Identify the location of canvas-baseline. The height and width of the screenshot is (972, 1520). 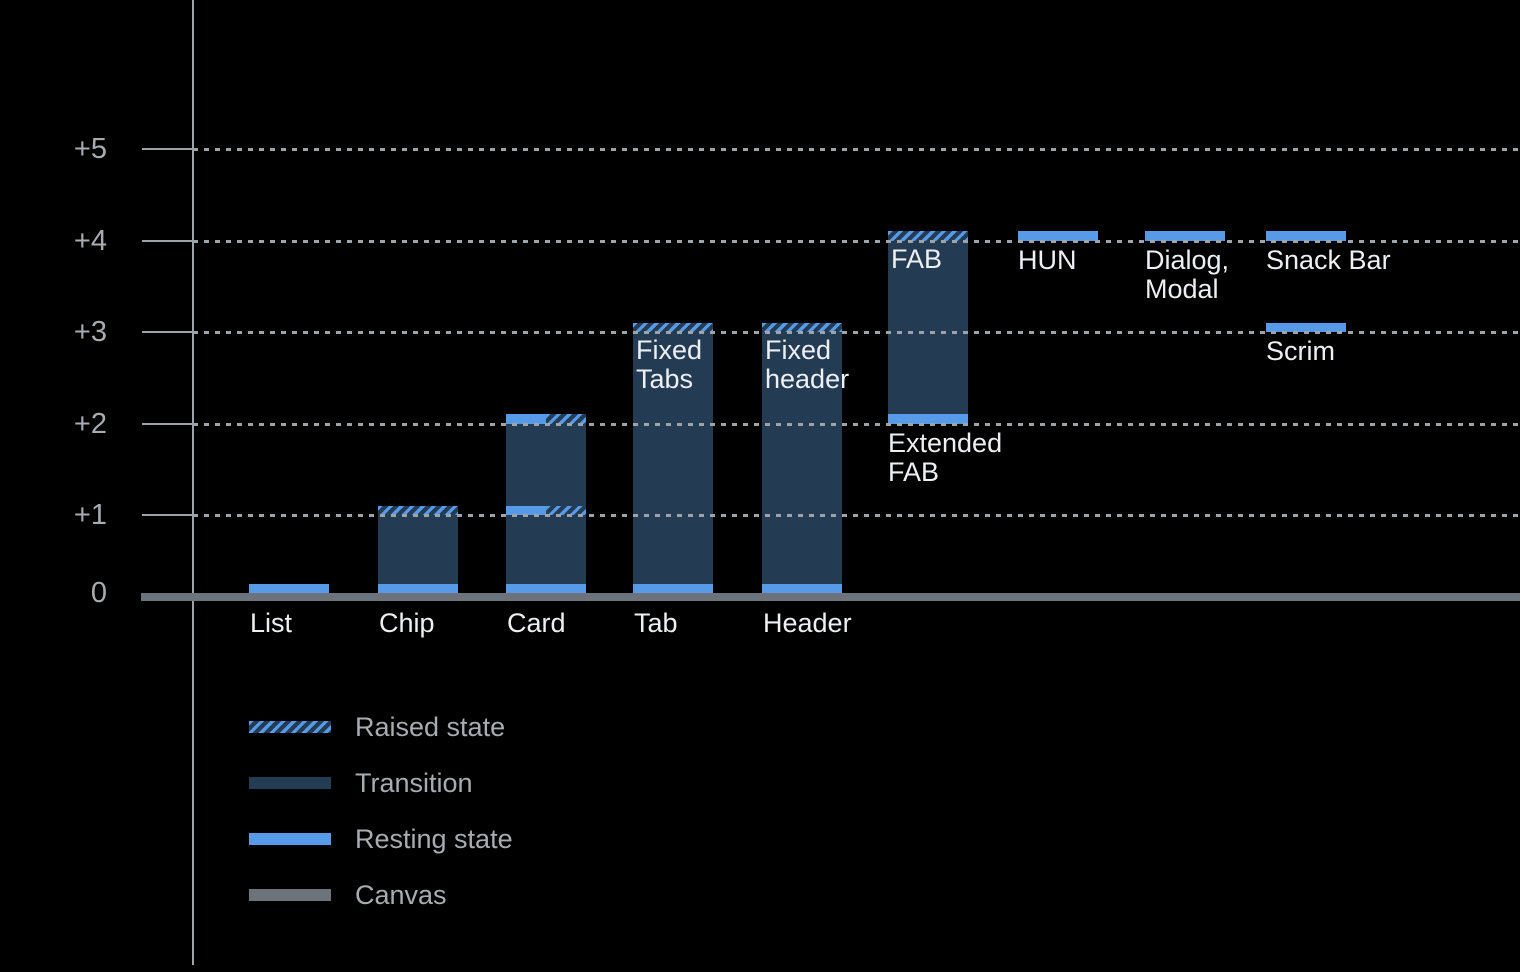
(830, 597).